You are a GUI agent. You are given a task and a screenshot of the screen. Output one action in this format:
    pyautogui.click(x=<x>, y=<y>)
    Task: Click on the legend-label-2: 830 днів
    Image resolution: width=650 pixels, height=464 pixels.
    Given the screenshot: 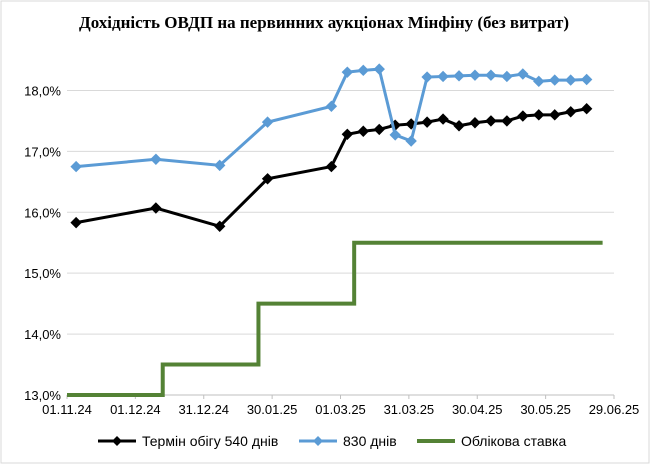 What is the action you would take?
    pyautogui.click(x=370, y=441)
    